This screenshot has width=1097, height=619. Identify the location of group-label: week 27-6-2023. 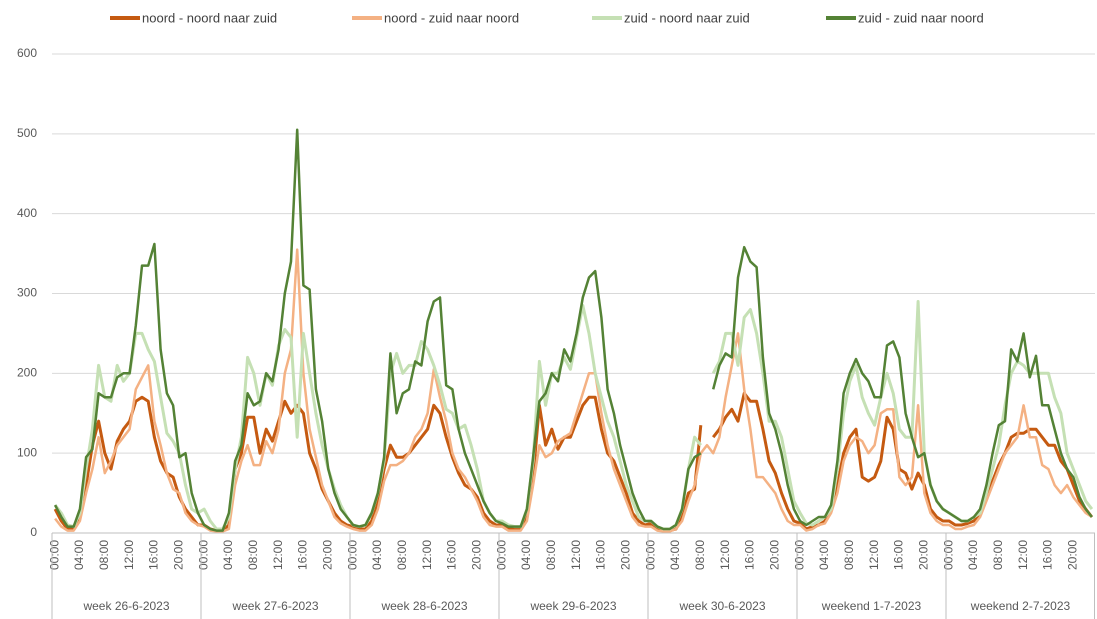
(274, 606).